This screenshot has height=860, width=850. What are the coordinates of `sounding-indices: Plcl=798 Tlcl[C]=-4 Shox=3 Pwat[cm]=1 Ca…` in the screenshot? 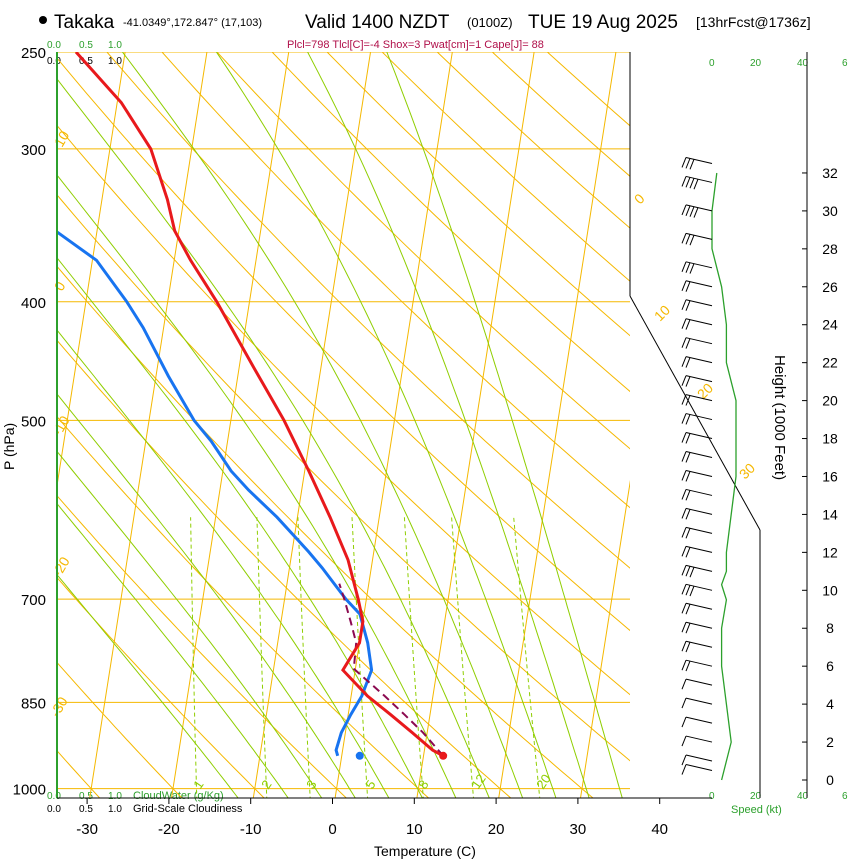 It's located at (415, 45).